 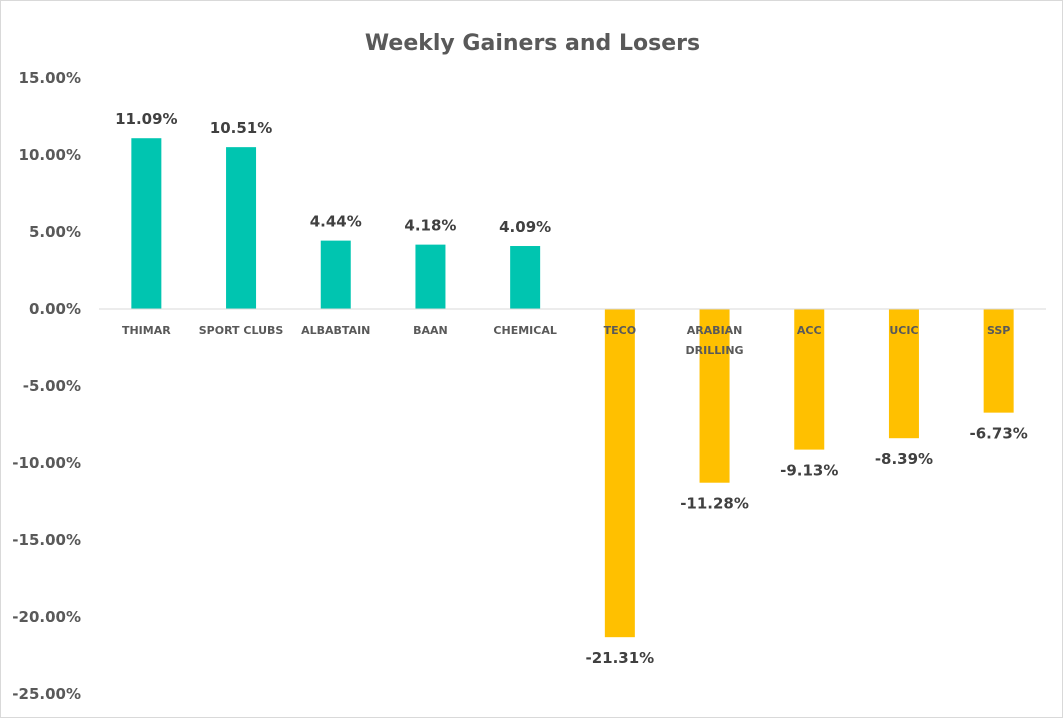 I want to click on y-tick-label: 5.00%, so click(x=55, y=232).